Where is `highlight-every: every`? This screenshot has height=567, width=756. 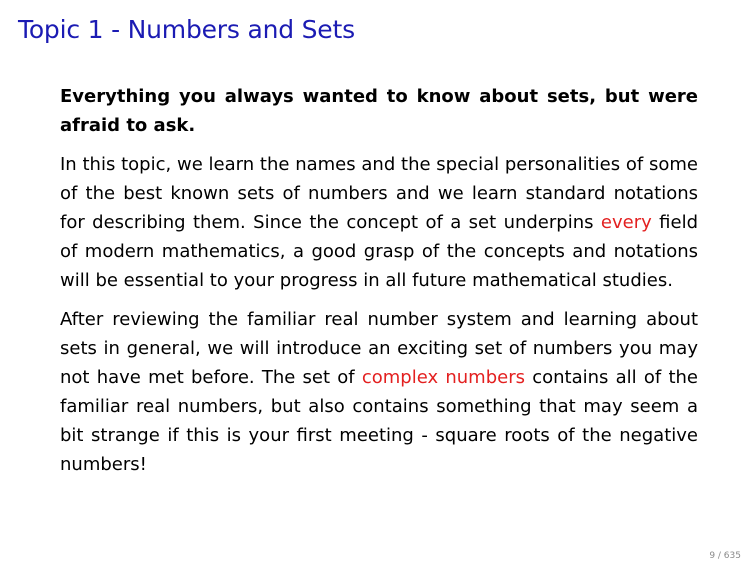
highlight-every: every is located at coordinates (626, 222).